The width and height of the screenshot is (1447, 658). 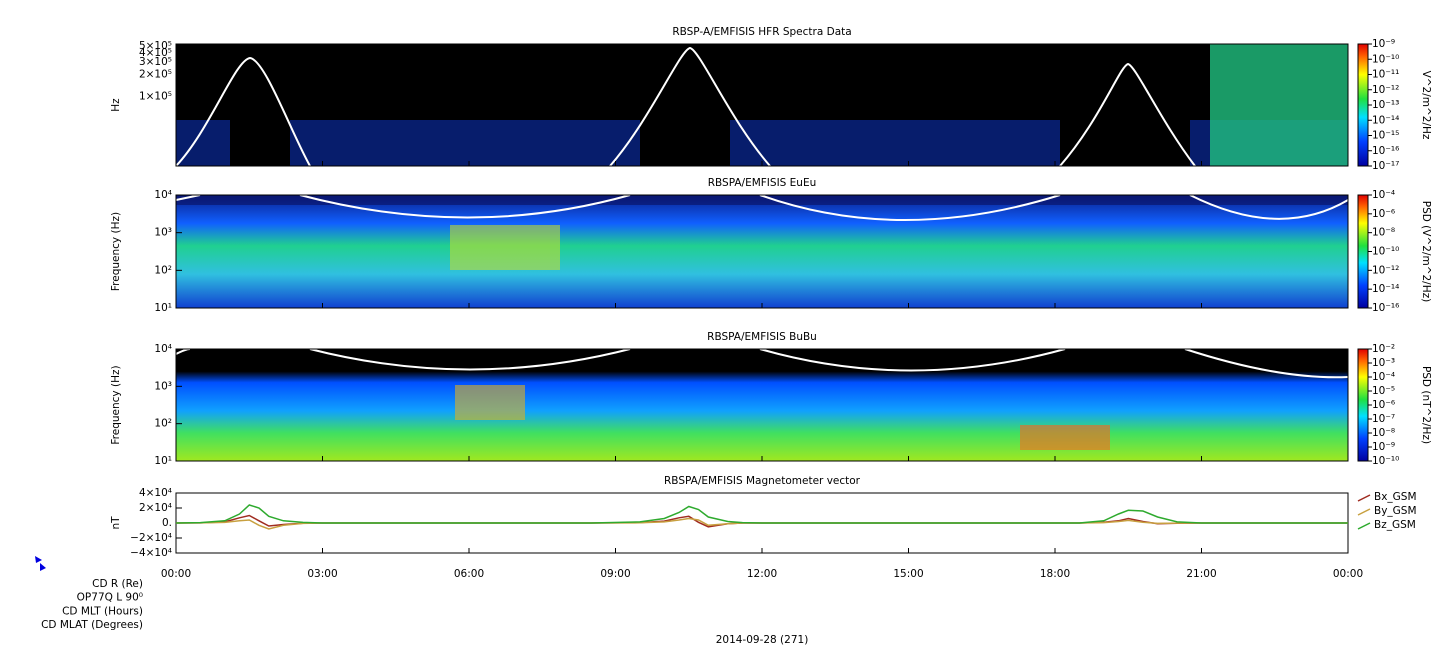 I want to click on y-tick-label: −4×10⁴, so click(x=151, y=553).